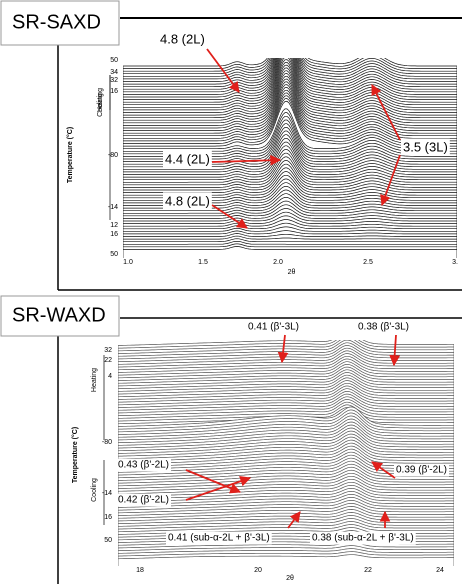 The width and height of the screenshot is (462, 584). Describe the element at coordinates (273, 327) in the screenshot. I see `annotation: 0.41 (β'-3L)` at that location.